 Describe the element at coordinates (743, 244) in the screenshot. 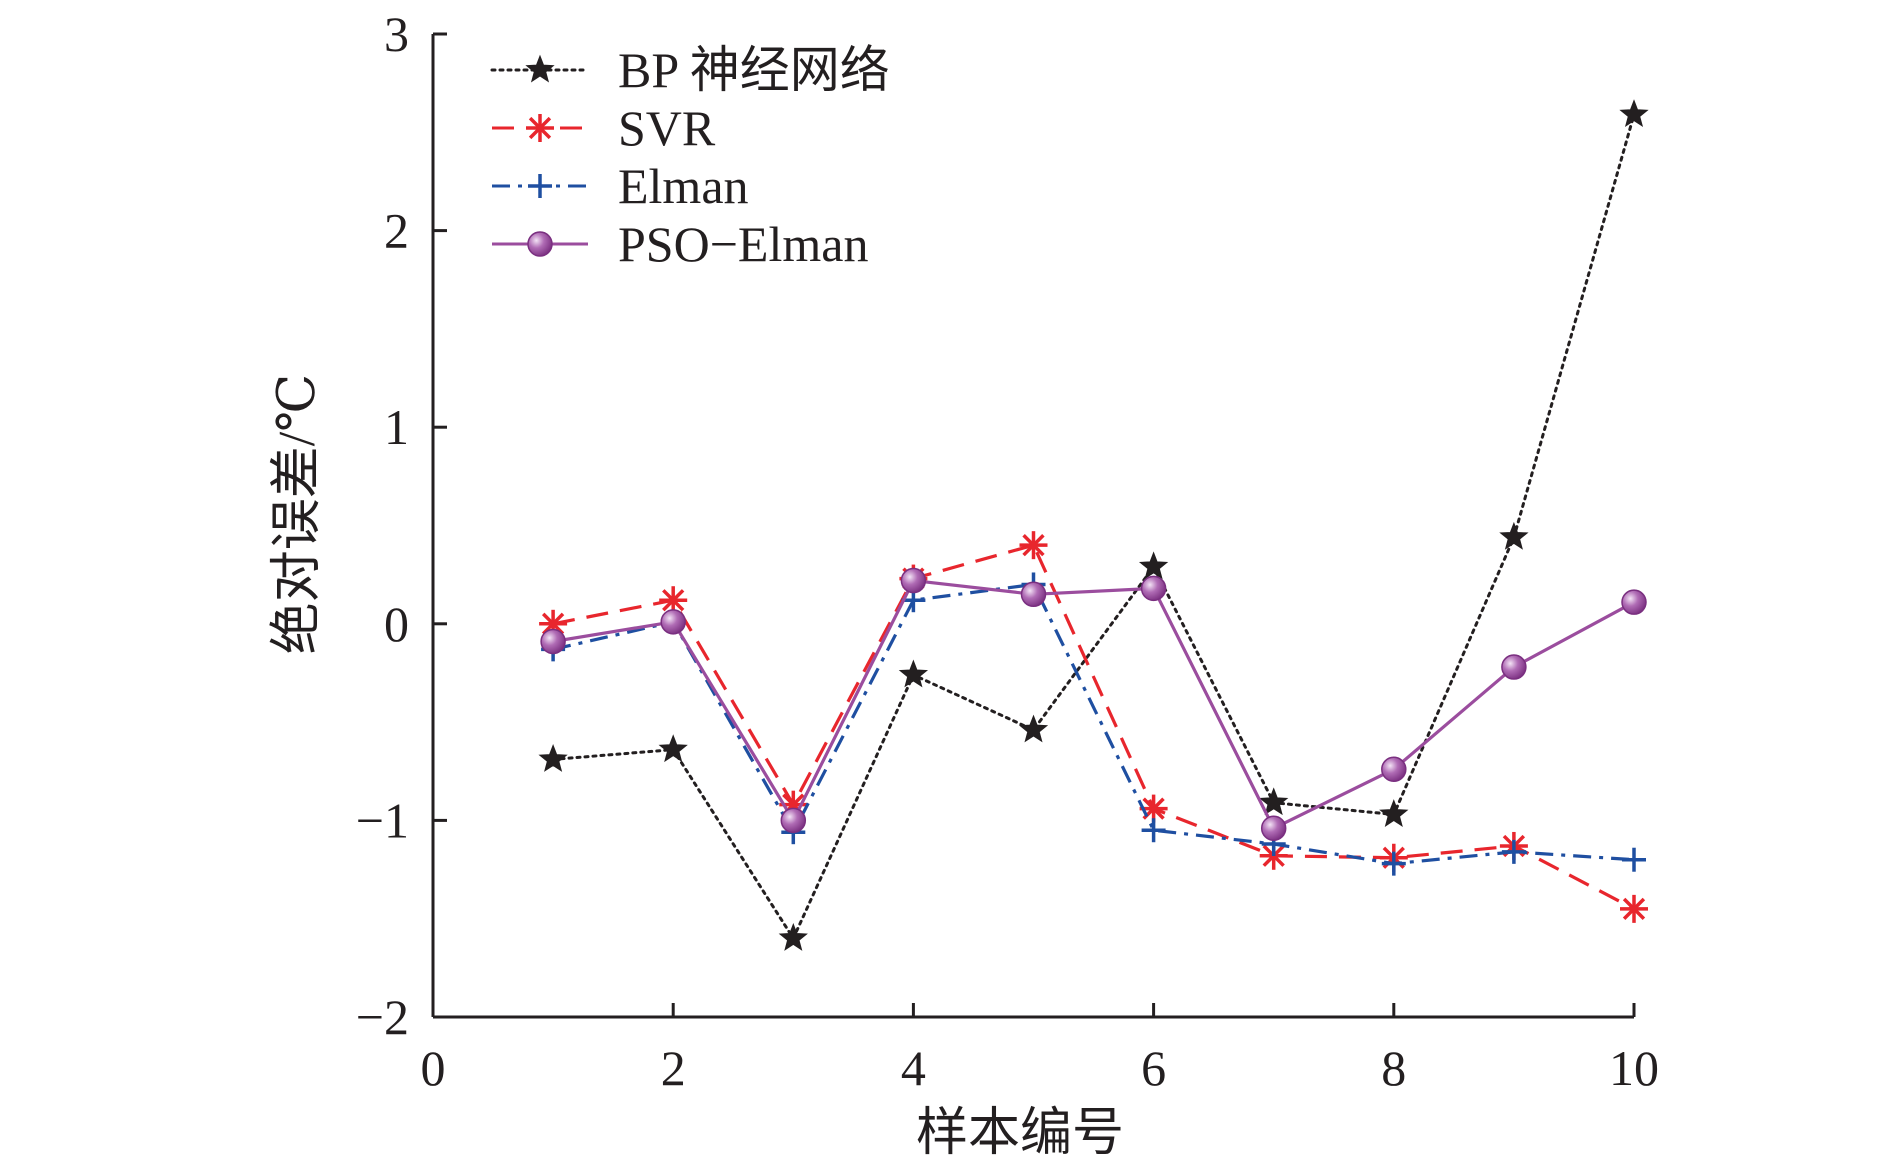

I see `legend-label: PSO−Elman` at that location.